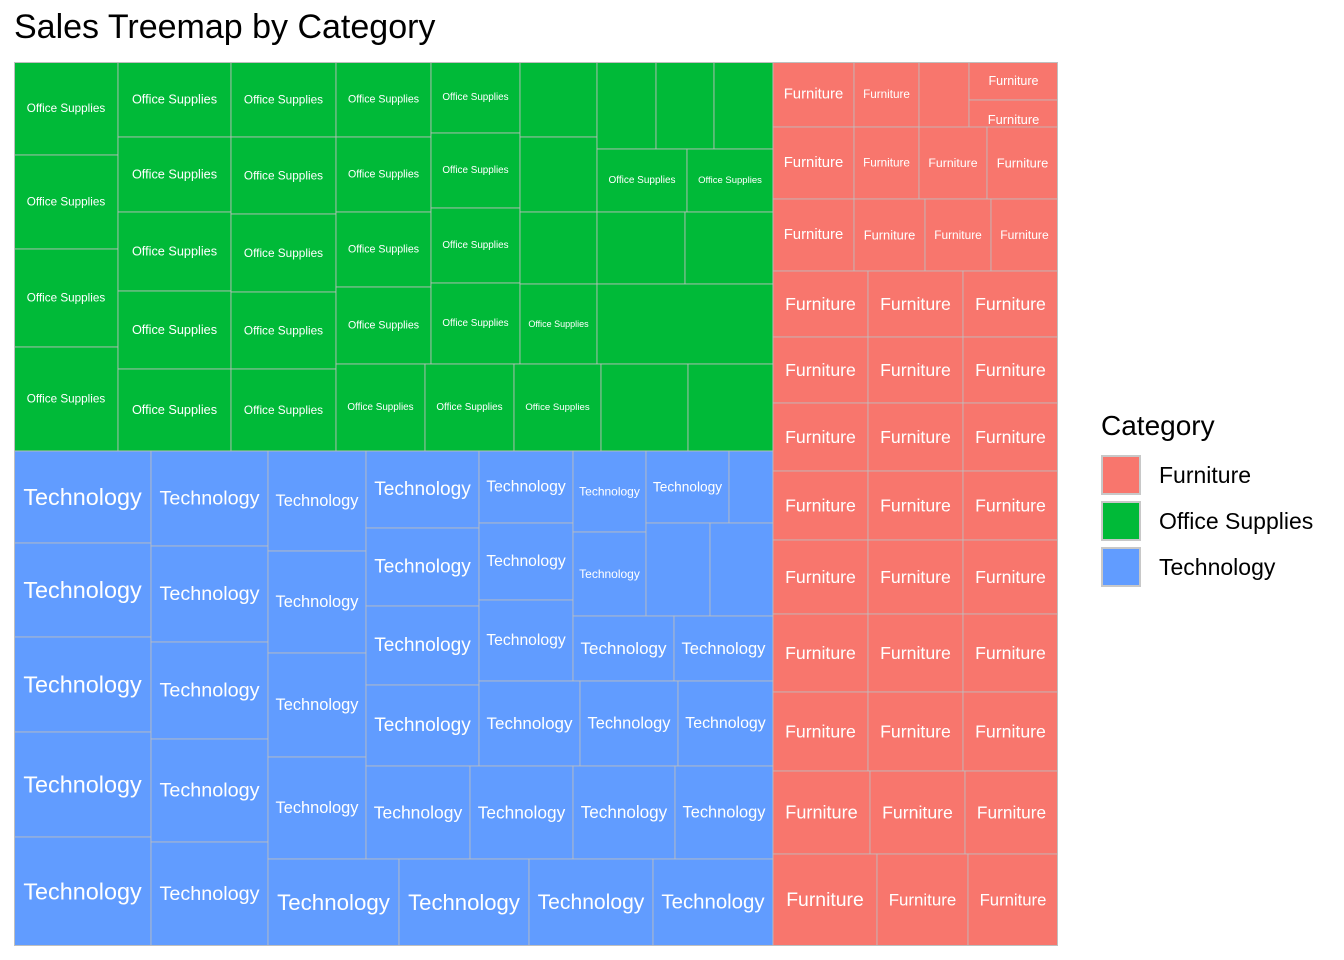  What do you see at coordinates (1217, 566) in the screenshot?
I see `legend-label-technology: Technology` at bounding box center [1217, 566].